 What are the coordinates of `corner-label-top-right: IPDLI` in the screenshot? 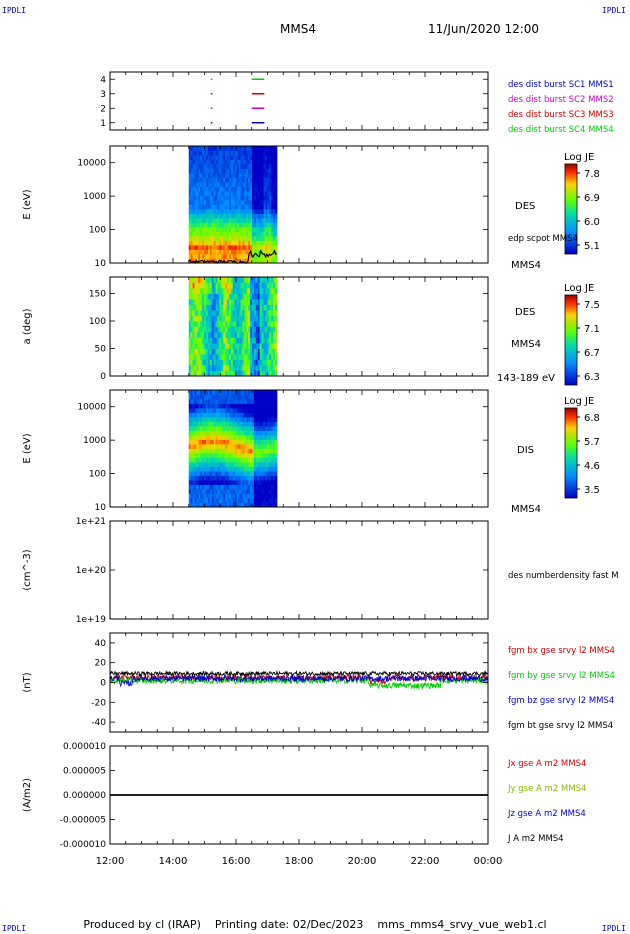 It's located at (613, 10).